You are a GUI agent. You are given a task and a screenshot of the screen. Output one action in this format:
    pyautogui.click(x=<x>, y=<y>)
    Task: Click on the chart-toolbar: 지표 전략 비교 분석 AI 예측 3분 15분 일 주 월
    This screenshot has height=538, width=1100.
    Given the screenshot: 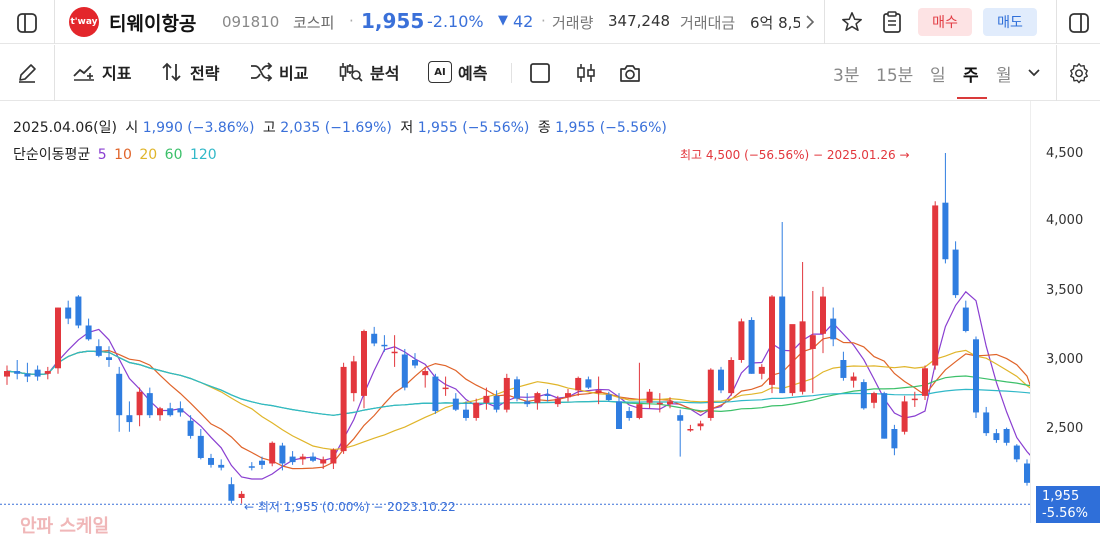 What is the action you would take?
    pyautogui.click(x=550, y=73)
    